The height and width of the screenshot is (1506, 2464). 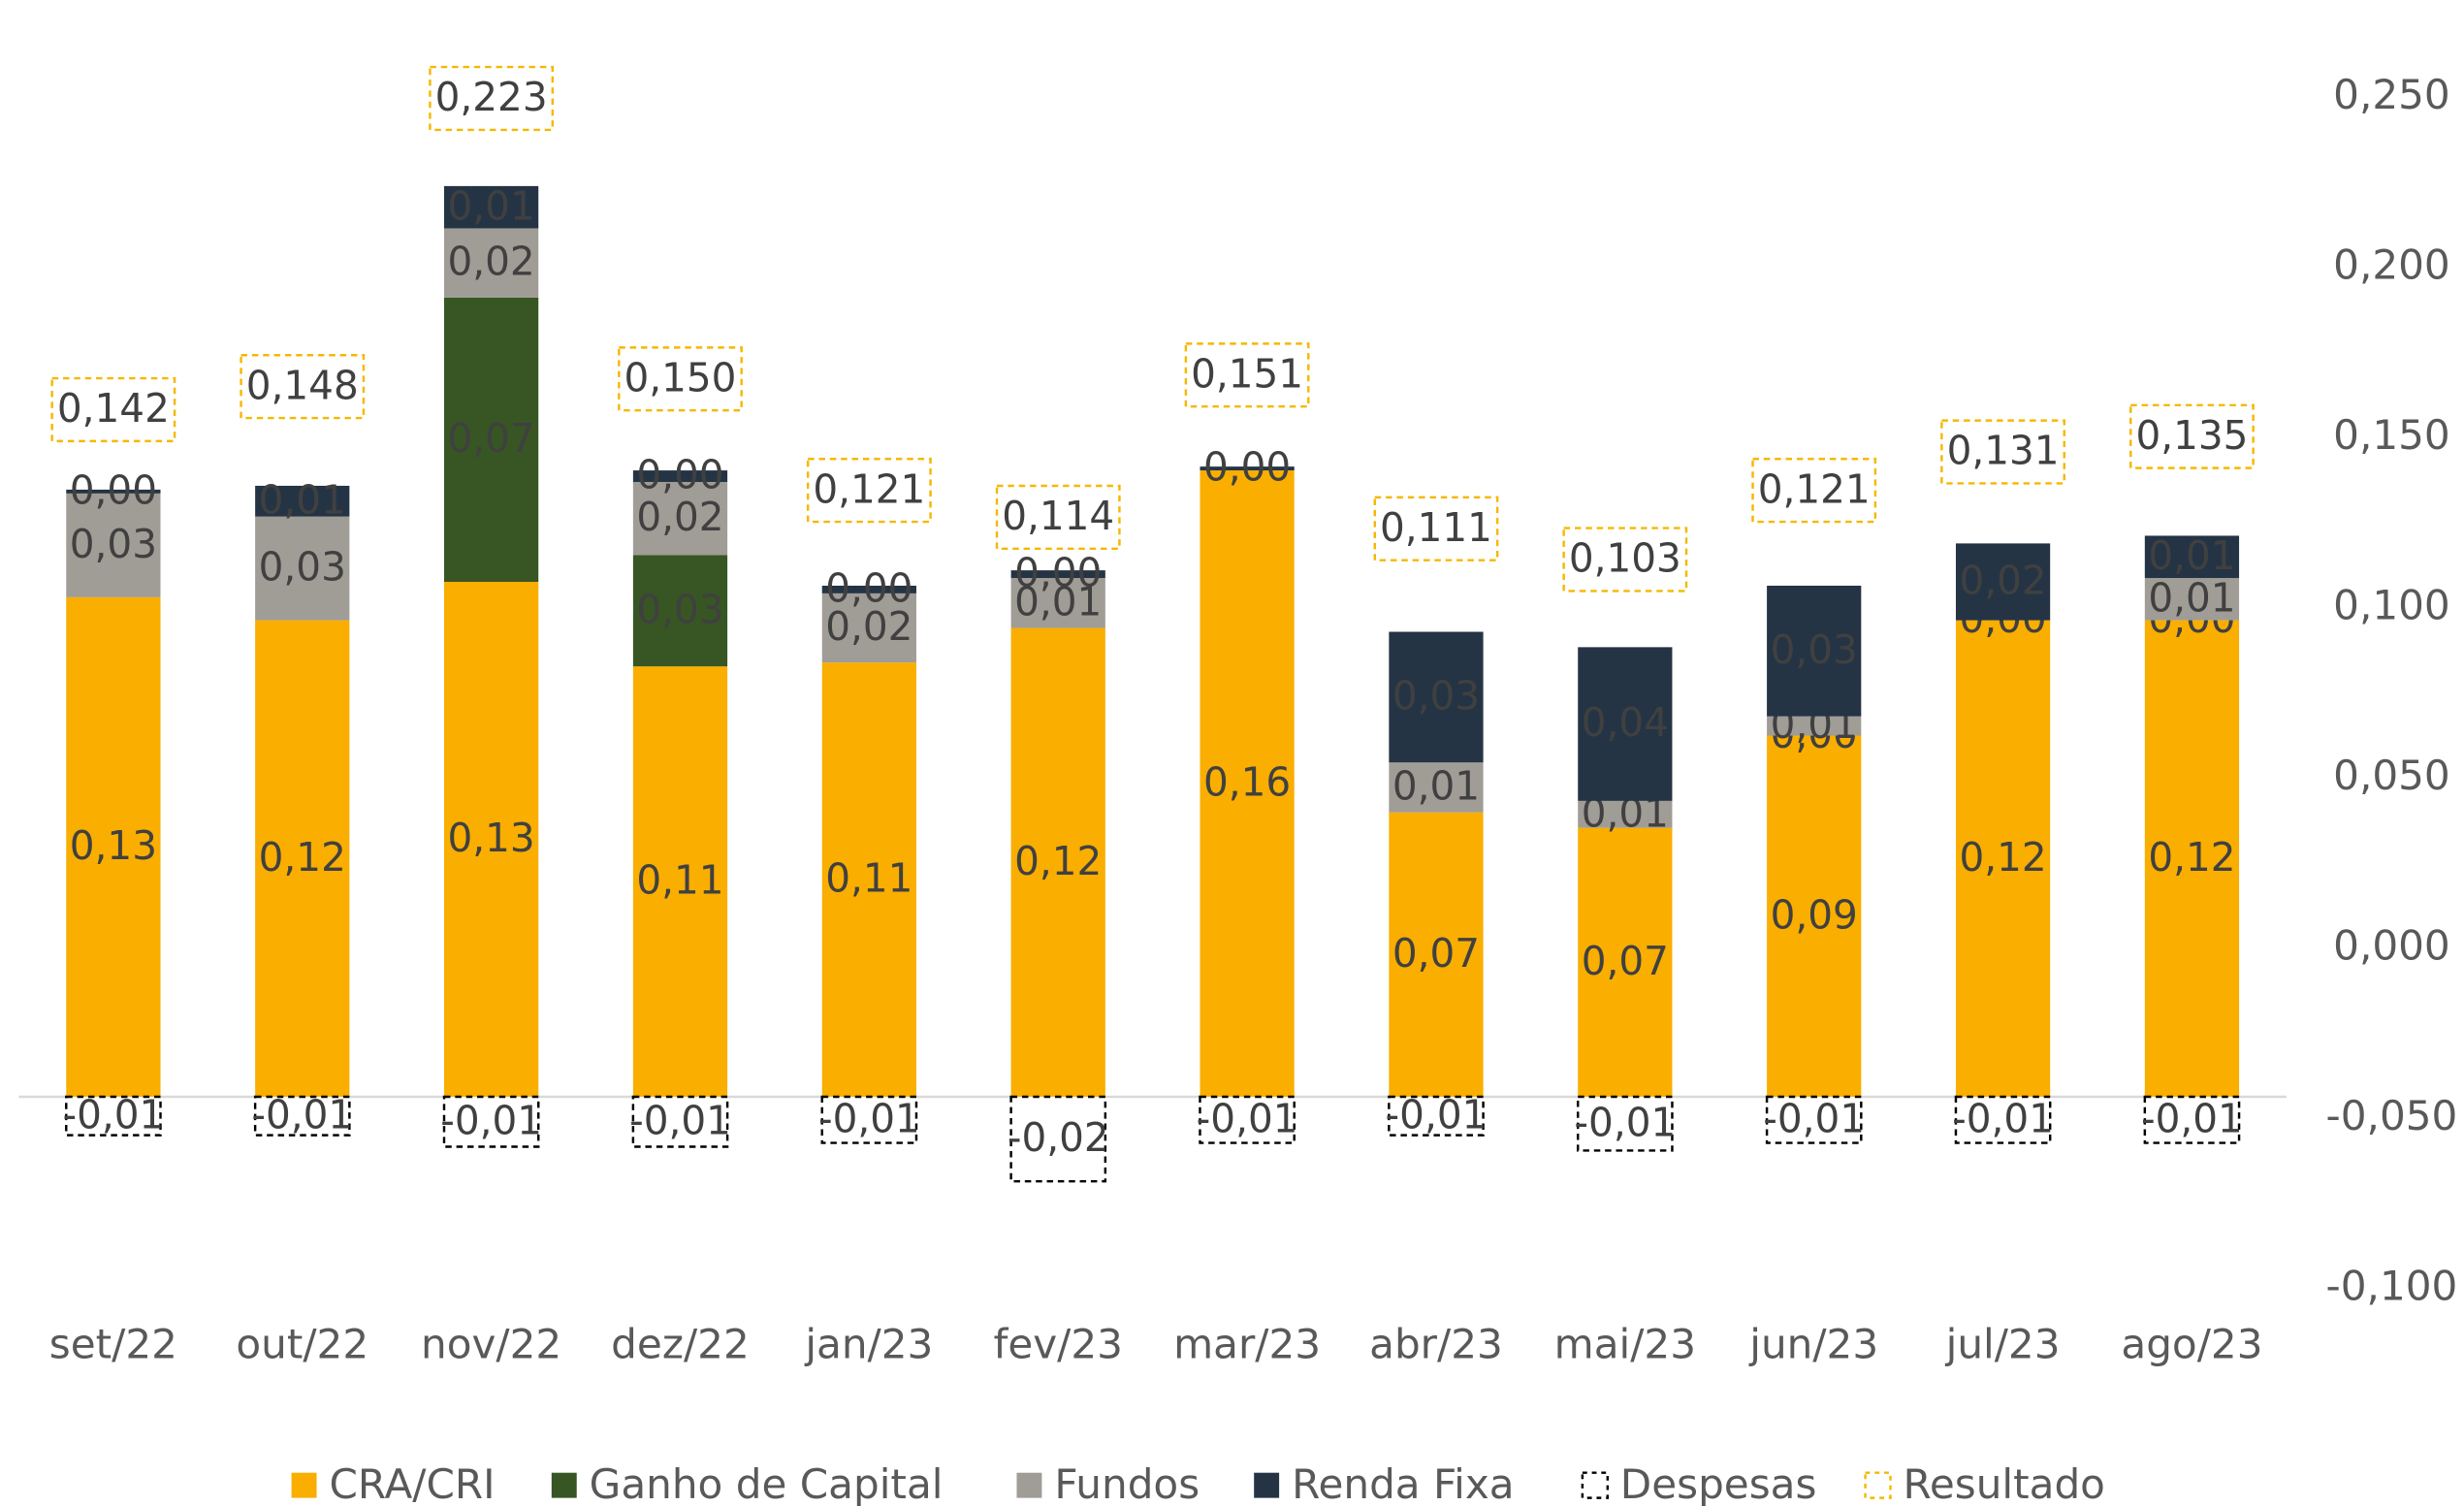 I want to click on x-tick-label: dez/22, so click(x=680, y=1344).